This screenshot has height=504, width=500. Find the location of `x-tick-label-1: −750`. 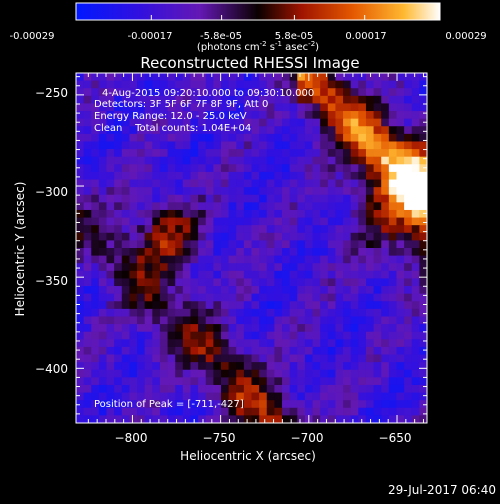

x-tick-label-1: −750 is located at coordinates (219, 438).